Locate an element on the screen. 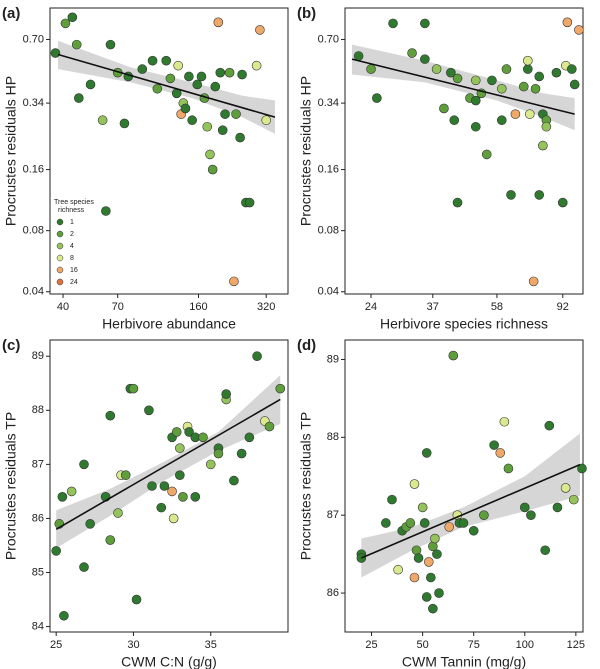  legend-label: 2 is located at coordinates (72, 234).